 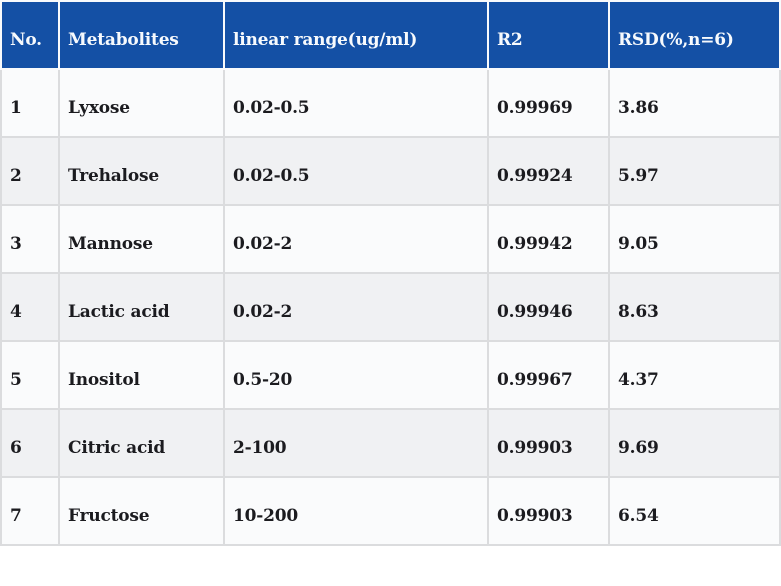 I want to click on cell-r2: 0.99942, so click(x=548, y=239).